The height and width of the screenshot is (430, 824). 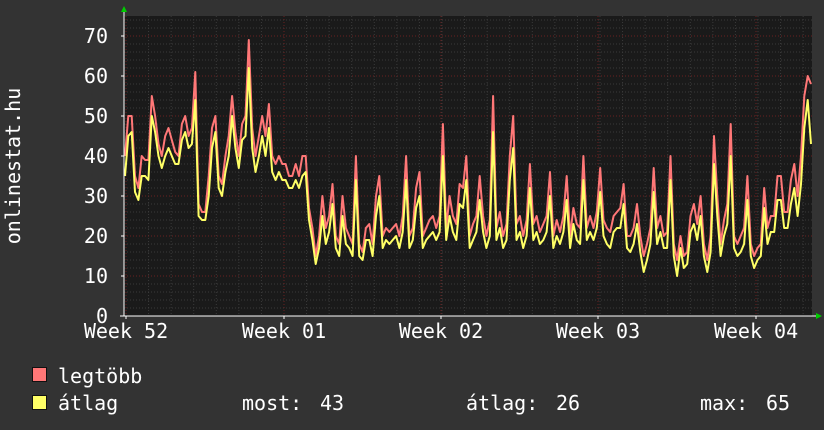 I want to click on y-tick-label: 20, so click(x=96, y=236).